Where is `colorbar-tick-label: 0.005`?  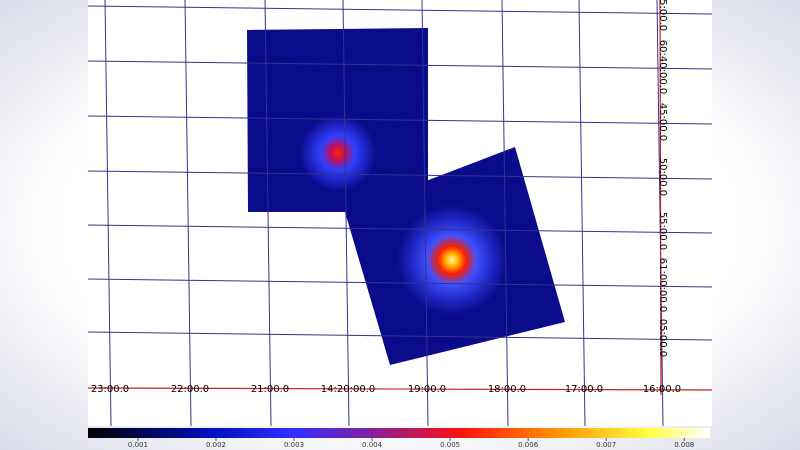 colorbar-tick-label: 0.005 is located at coordinates (450, 445).